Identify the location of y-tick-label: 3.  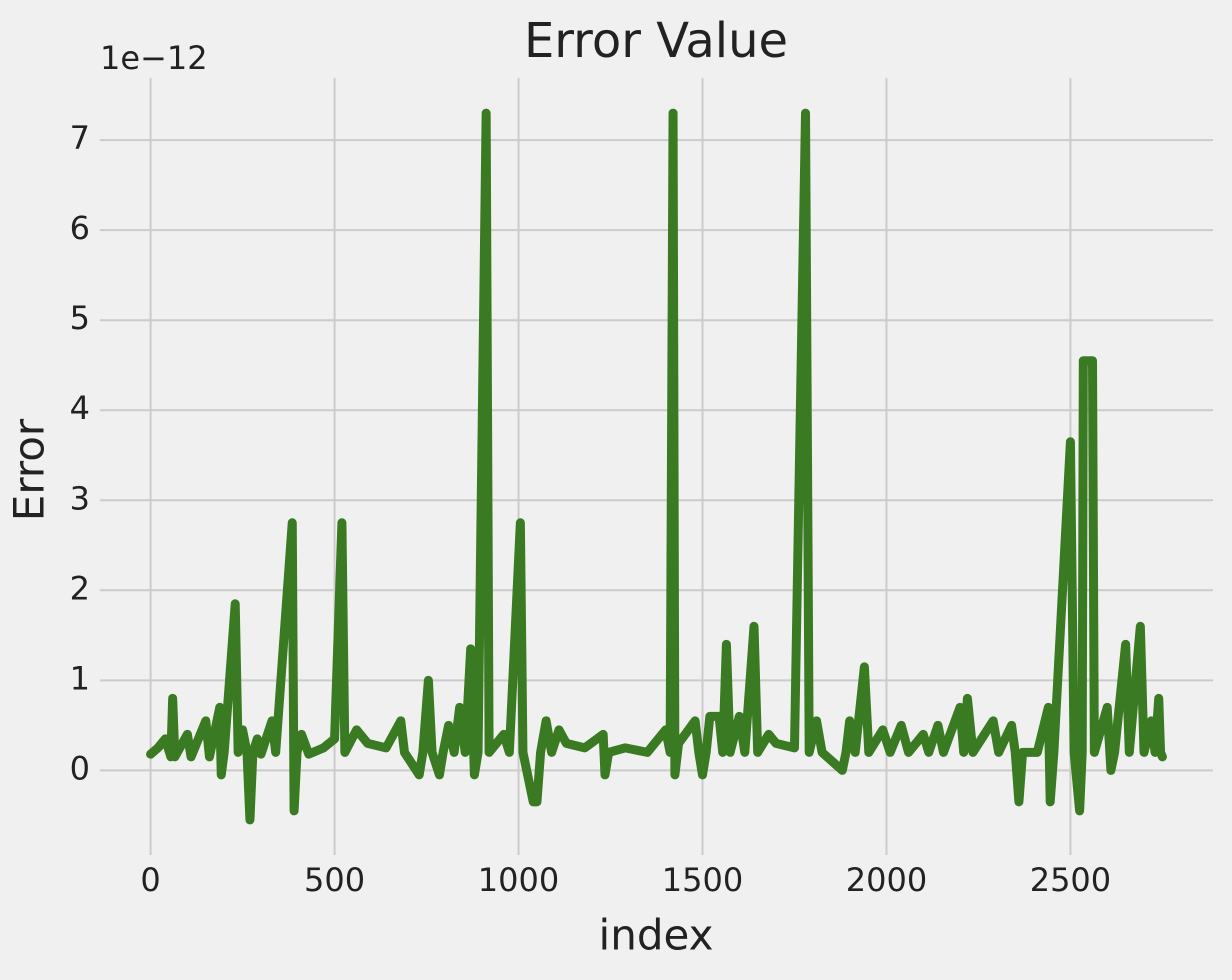
(80, 498).